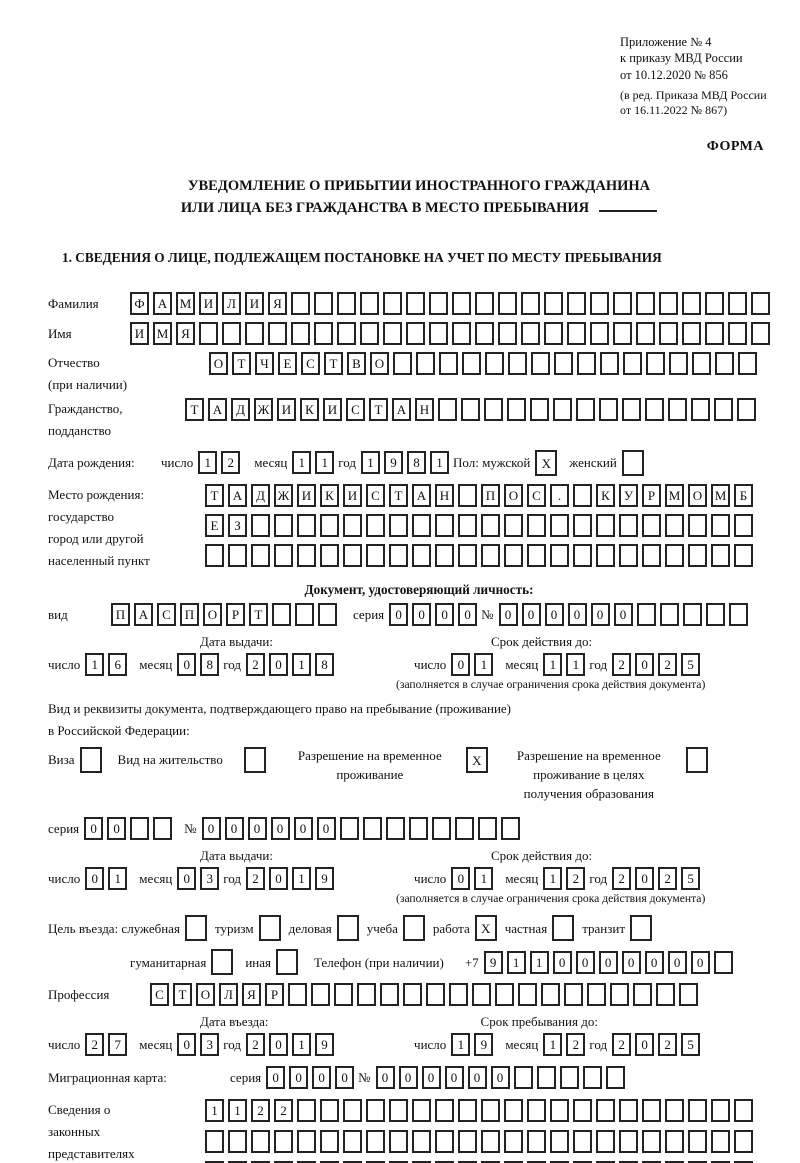  What do you see at coordinates (628, 495) in the screenshot?
I see `char-cell: У` at bounding box center [628, 495].